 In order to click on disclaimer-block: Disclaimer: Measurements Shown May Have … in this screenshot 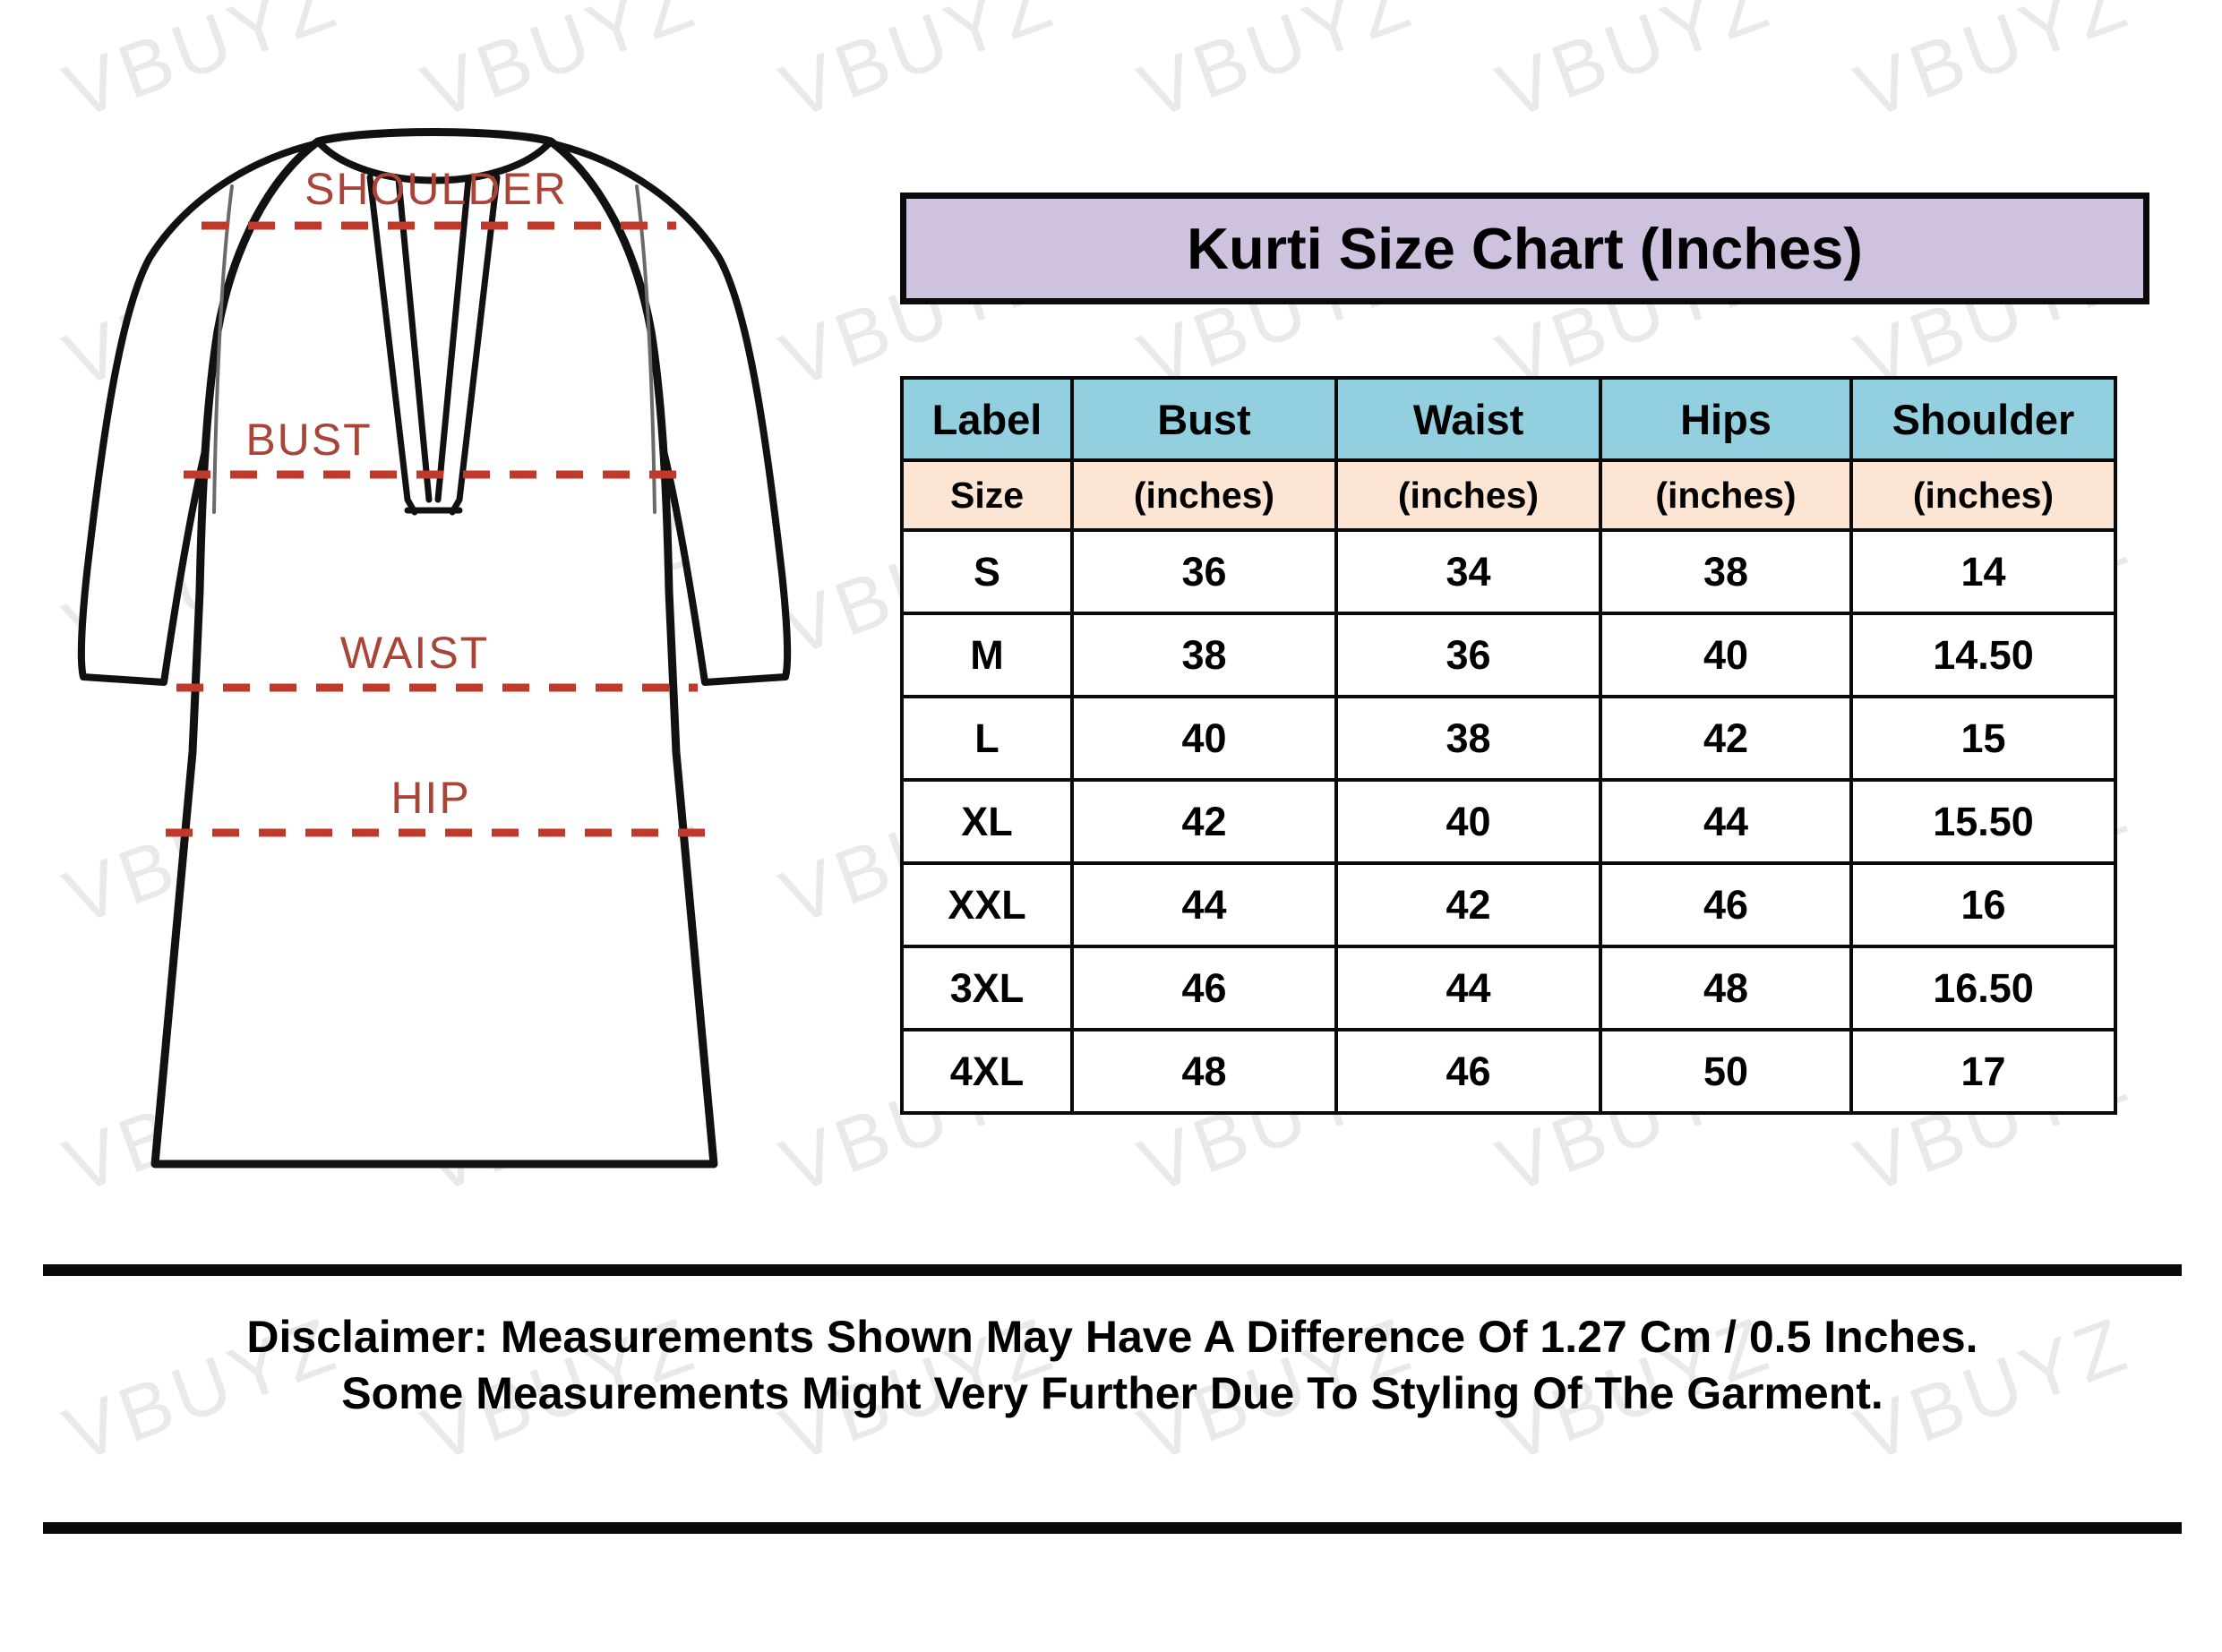, I will do `click(1112, 1365)`.